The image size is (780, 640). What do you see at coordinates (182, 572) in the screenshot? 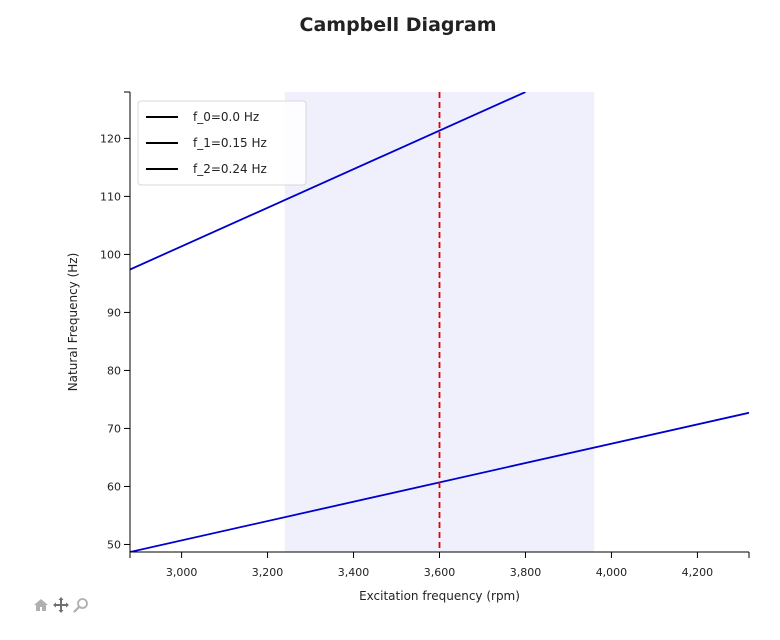
I see `x-tick-label: 3,000` at bounding box center [182, 572].